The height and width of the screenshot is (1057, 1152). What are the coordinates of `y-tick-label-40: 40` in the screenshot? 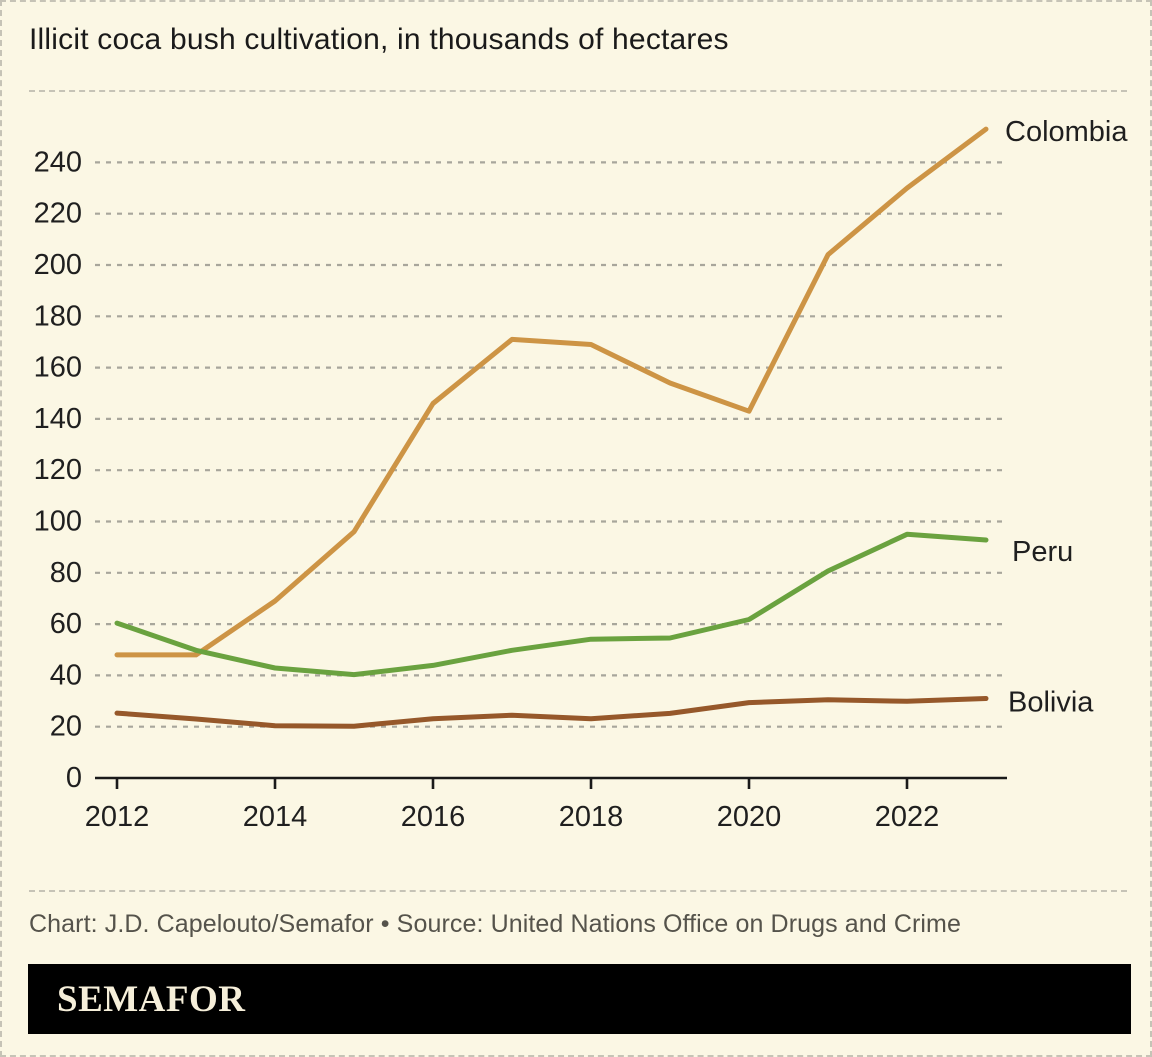 It's located at (66, 675).